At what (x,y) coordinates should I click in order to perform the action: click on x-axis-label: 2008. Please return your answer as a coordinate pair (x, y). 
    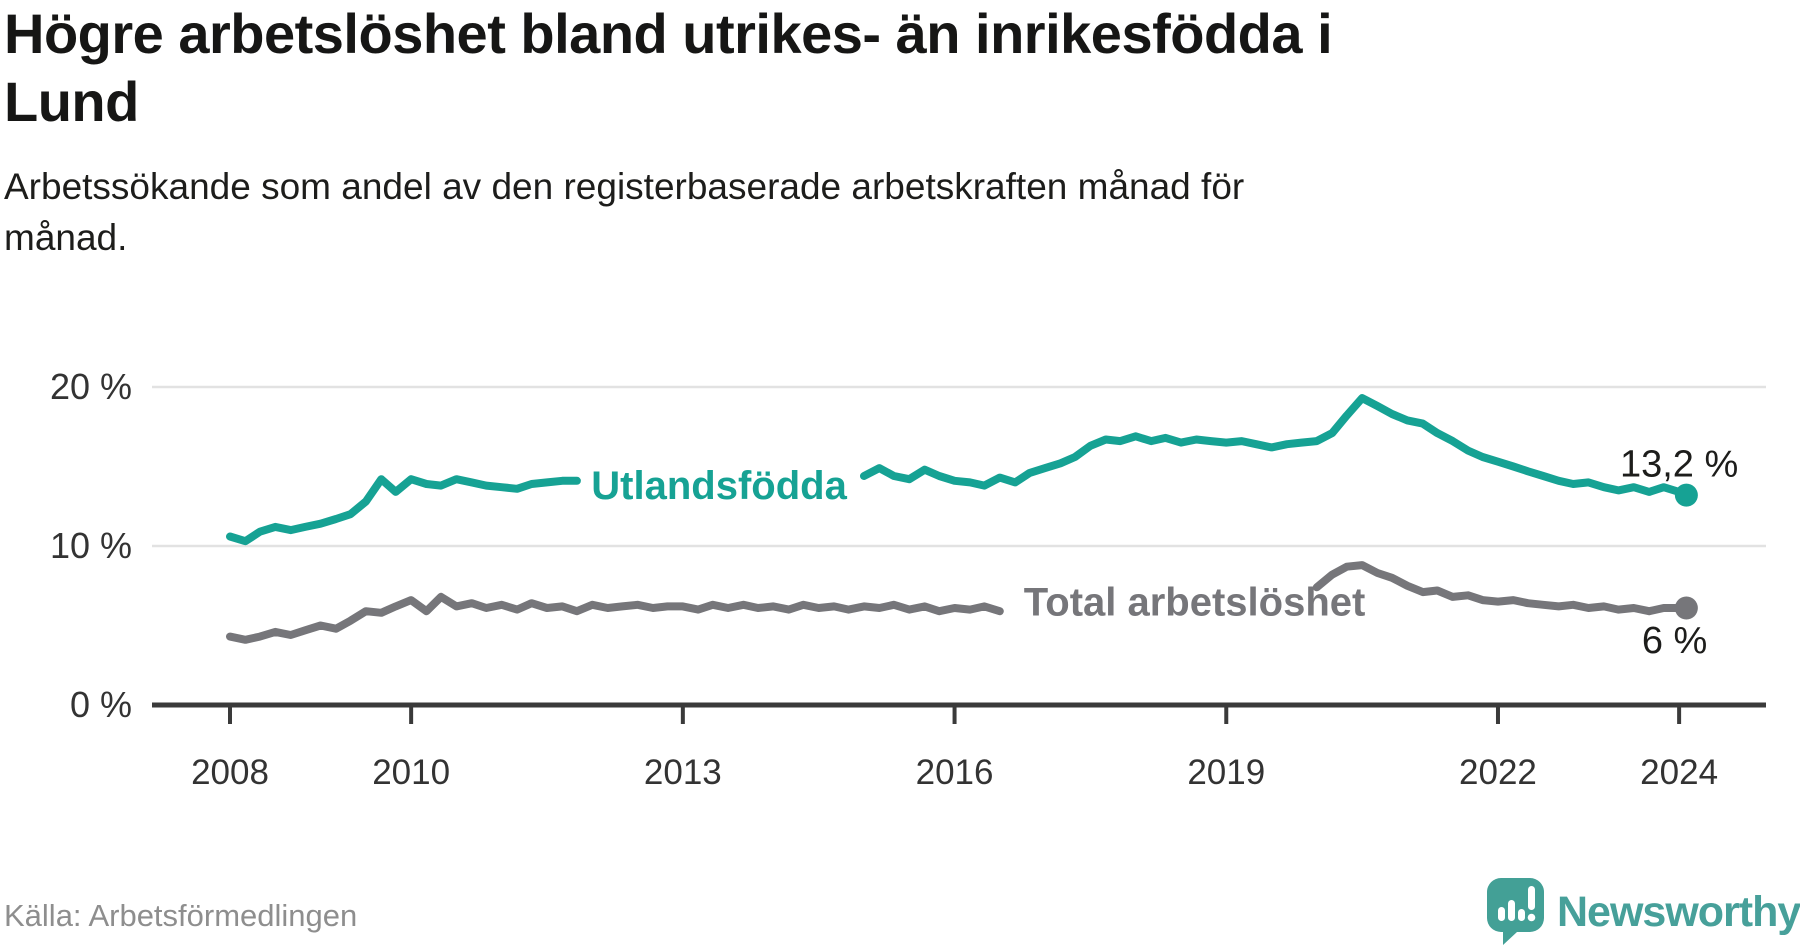
    Looking at the image, I should click on (230, 772).